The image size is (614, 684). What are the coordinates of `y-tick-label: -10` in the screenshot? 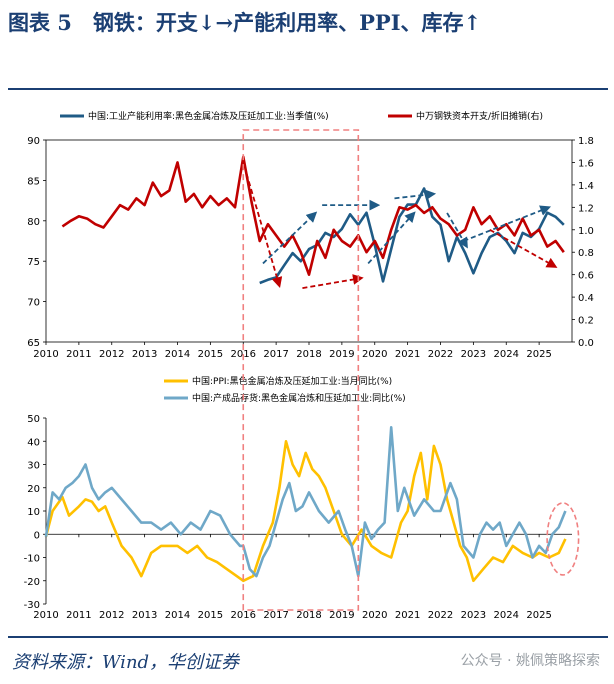 It's located at (32, 559).